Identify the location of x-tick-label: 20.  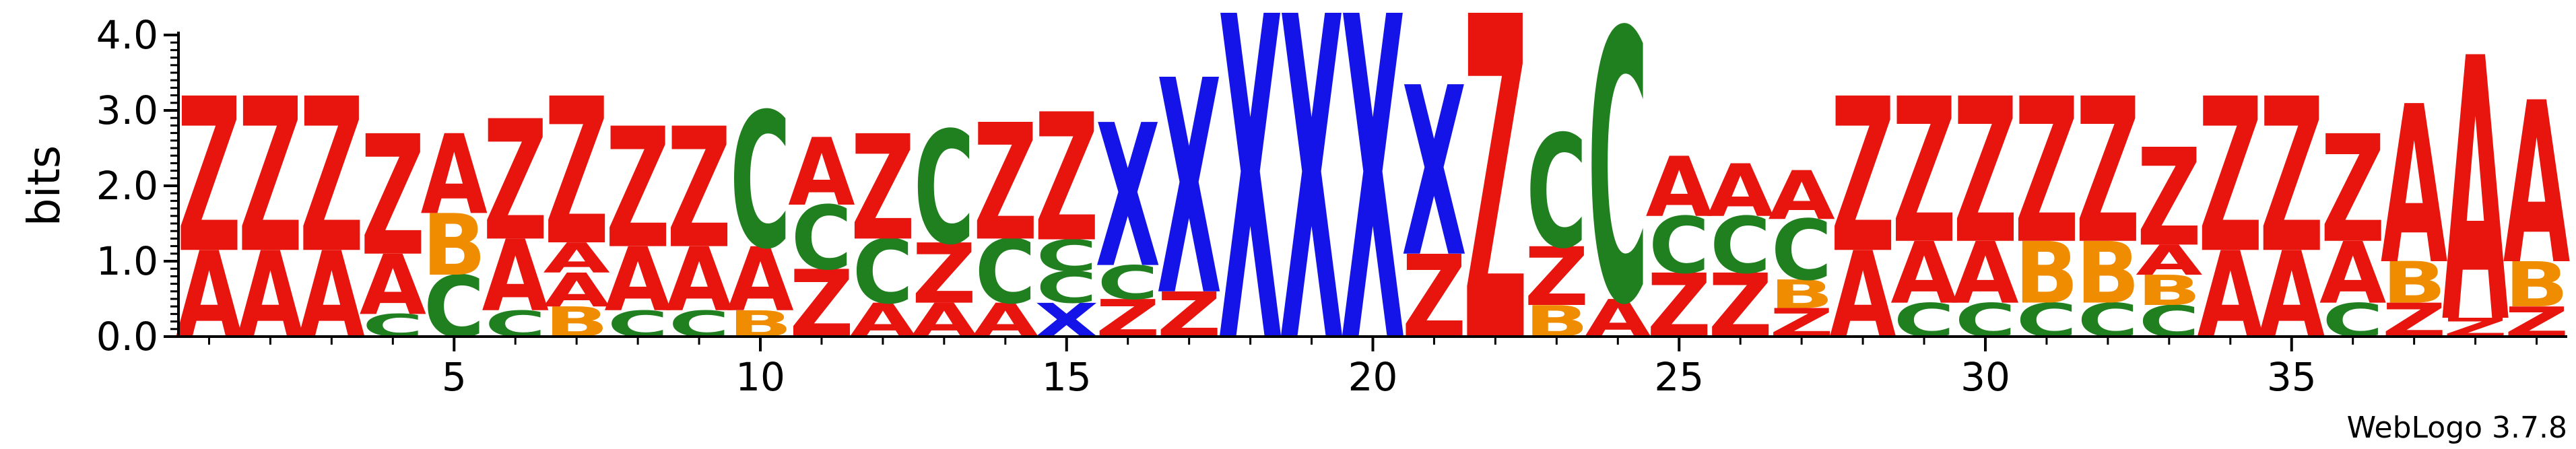
(1373, 377).